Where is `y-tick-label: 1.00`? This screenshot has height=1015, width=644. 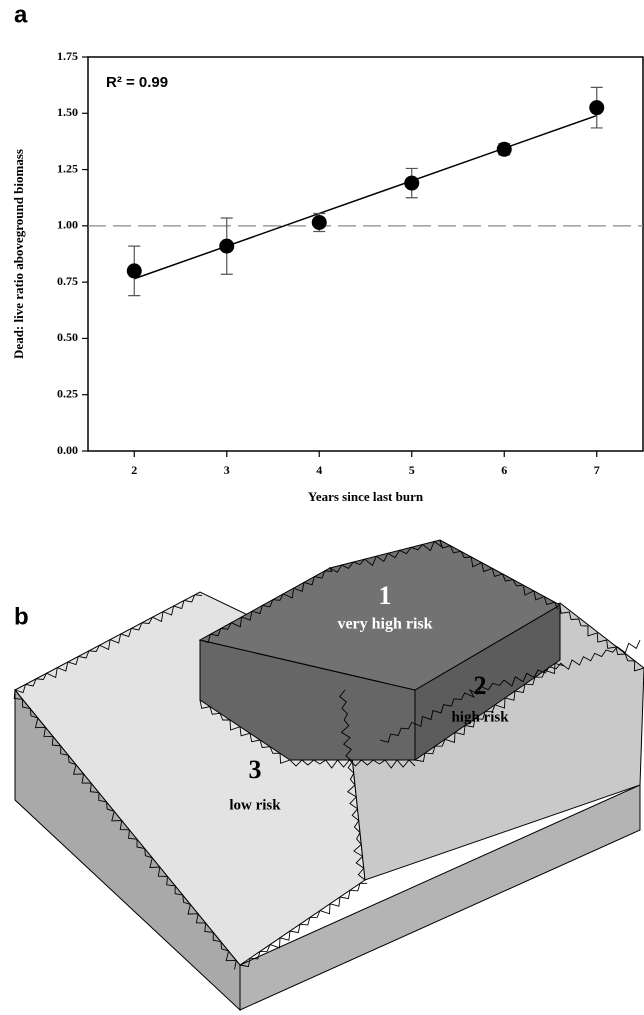
y-tick-label: 1.00 is located at coordinates (67, 225).